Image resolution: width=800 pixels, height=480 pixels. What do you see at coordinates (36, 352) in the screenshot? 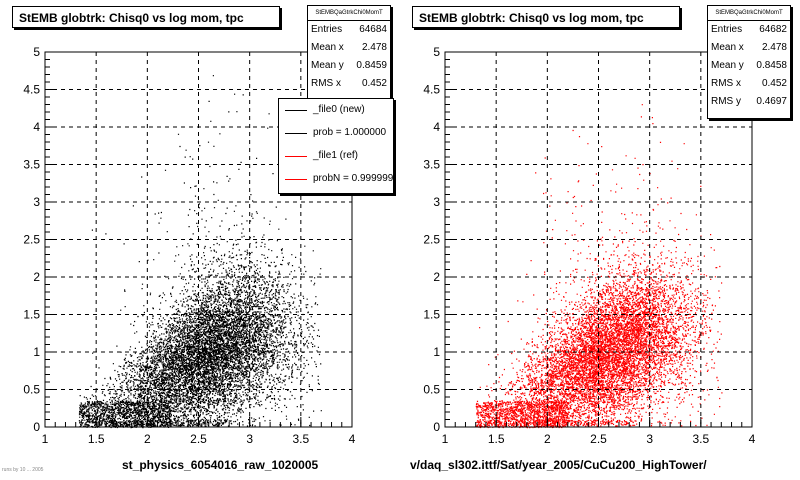
I see `left-y-tick-label: 1` at bounding box center [36, 352].